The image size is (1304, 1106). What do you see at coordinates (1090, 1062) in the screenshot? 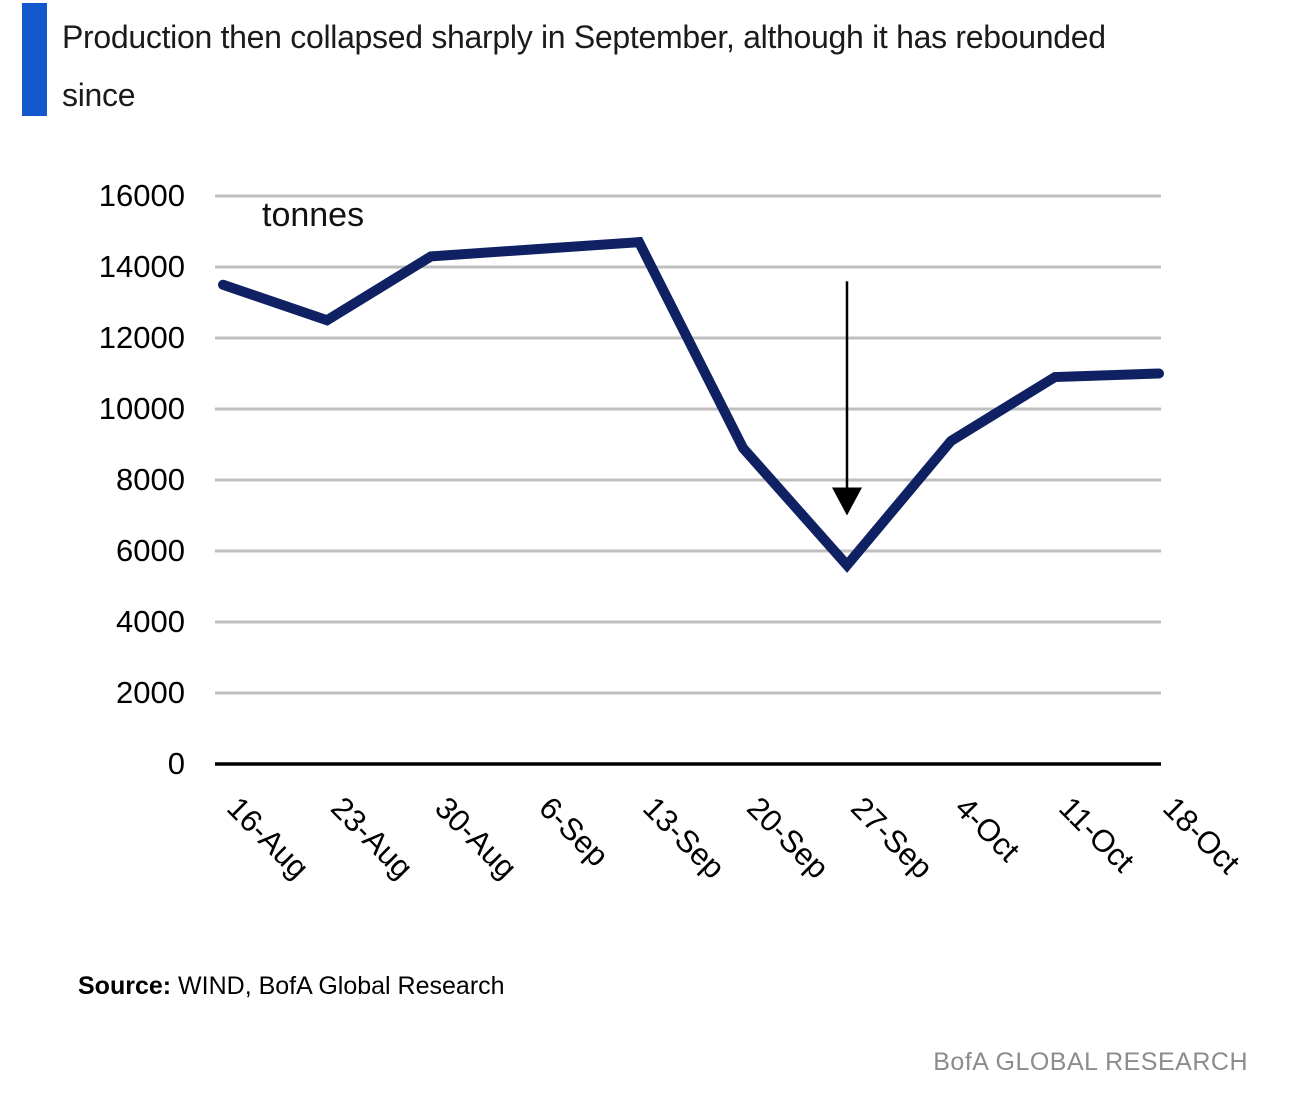
I see `brand-text: BofA GLOBAL RESEARCH` at bounding box center [1090, 1062].